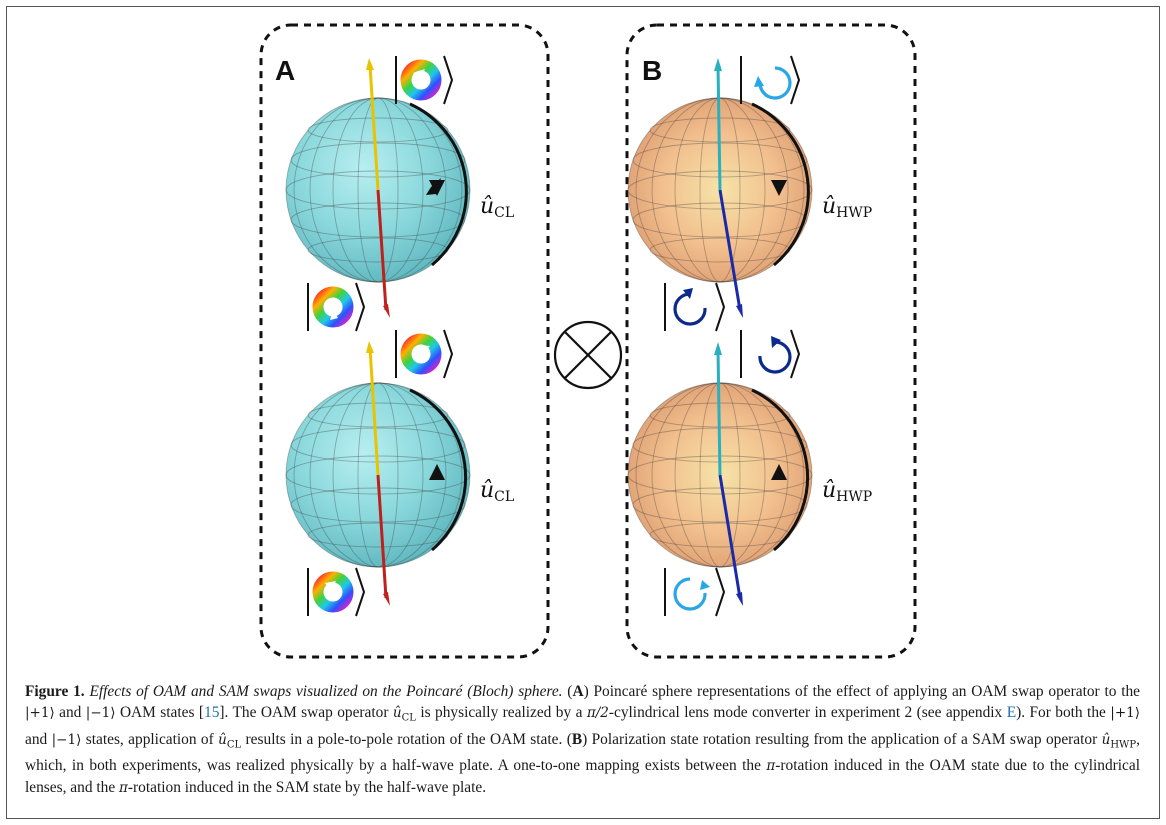  What do you see at coordinates (378, 188) in the screenshot?
I see `sphere-a-top` at bounding box center [378, 188].